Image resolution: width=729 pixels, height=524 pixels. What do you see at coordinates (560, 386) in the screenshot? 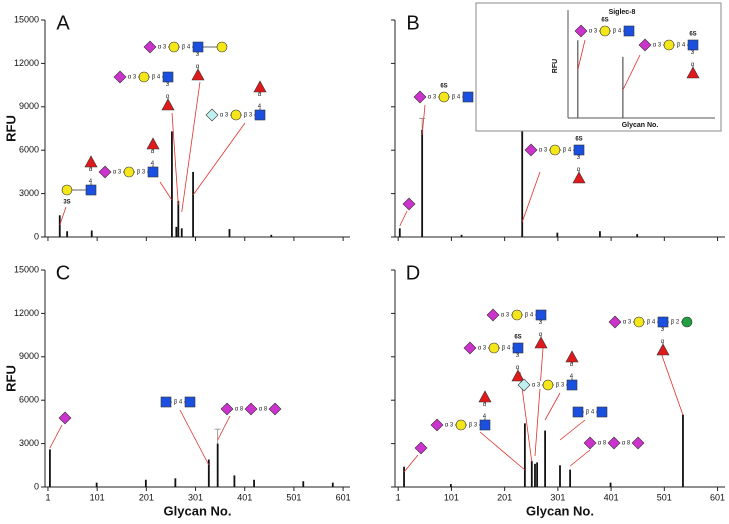
I see `linkage-label: β 3` at bounding box center [560, 386].